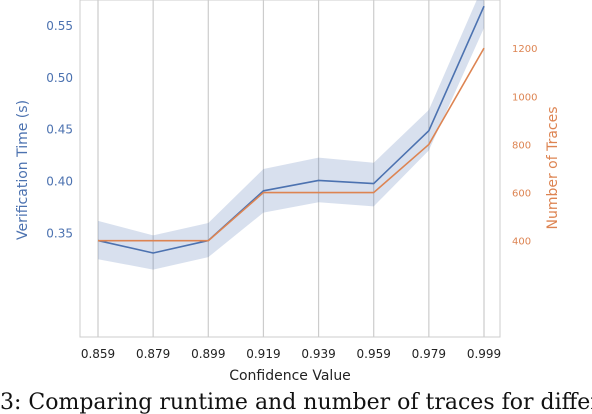 Image resolution: width=592 pixels, height=414 pixels. Describe the element at coordinates (59, 26) in the screenshot. I see `y-tick-label-left: 0.55` at that location.